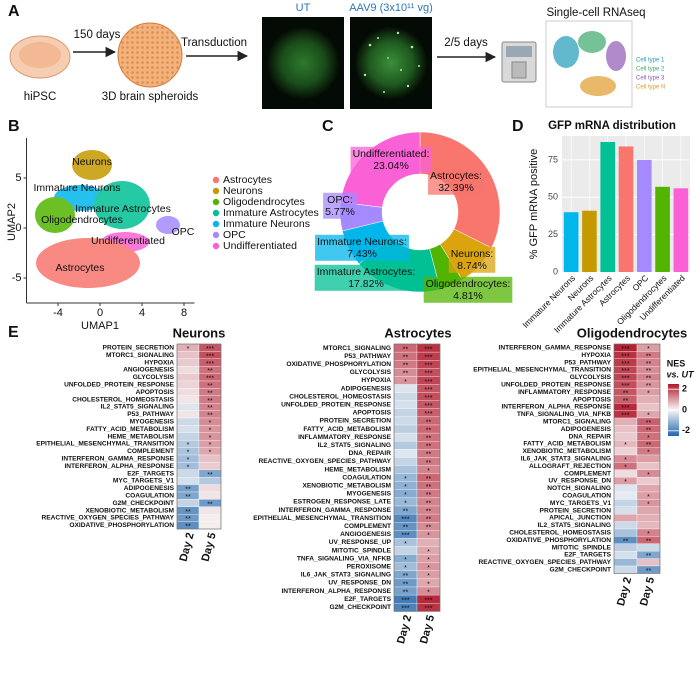 The height and width of the screenshot is (683, 700). I want to click on row-label: INTERFERON_GAMMA_RESPONSE, so click(118, 458).